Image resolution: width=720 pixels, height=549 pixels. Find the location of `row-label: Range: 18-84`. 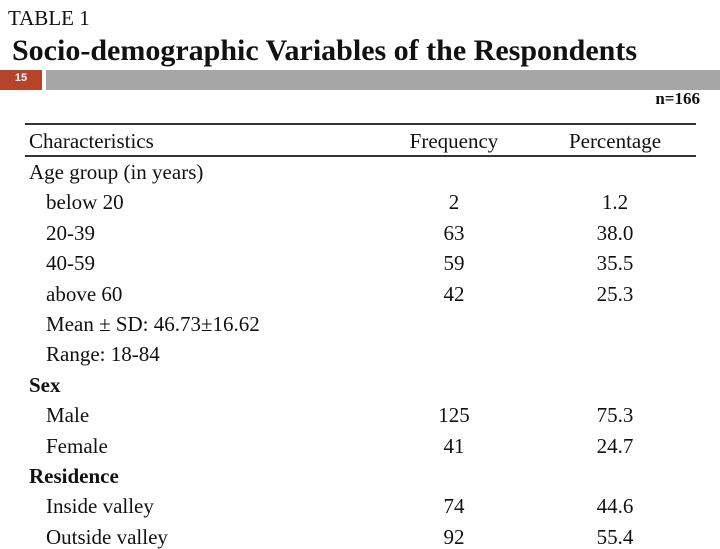

row-label: Range: 18-84 is located at coordinates (103, 354).